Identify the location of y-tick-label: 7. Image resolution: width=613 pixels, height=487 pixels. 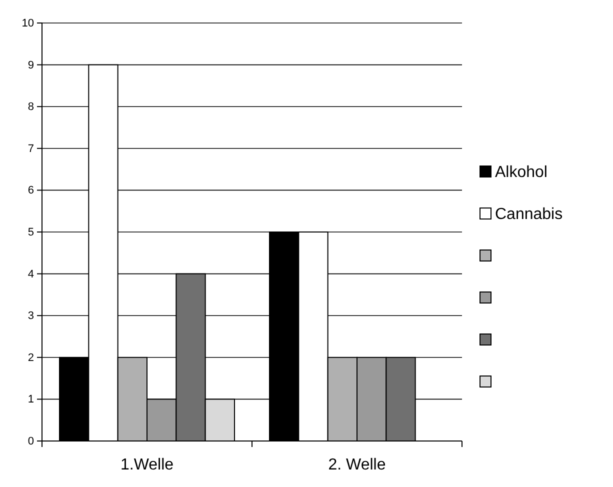
(31, 148).